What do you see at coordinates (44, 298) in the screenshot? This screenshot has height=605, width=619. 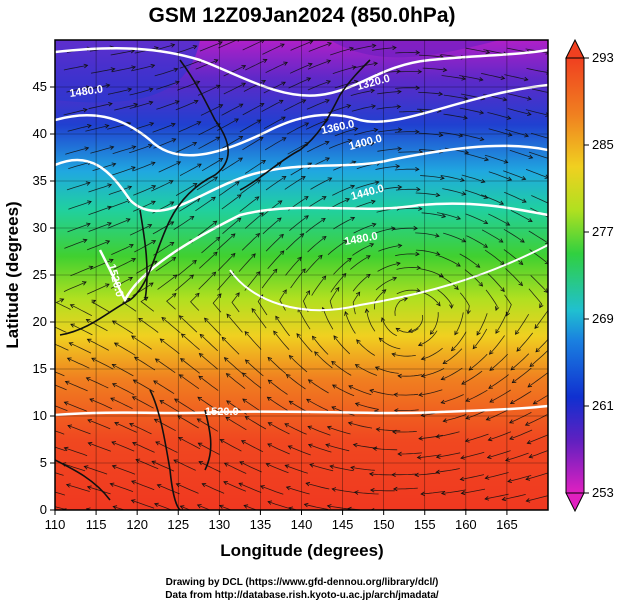 I see `y-axis-ticks: 0 5 10 15 20 25 30 35 40 45` at bounding box center [44, 298].